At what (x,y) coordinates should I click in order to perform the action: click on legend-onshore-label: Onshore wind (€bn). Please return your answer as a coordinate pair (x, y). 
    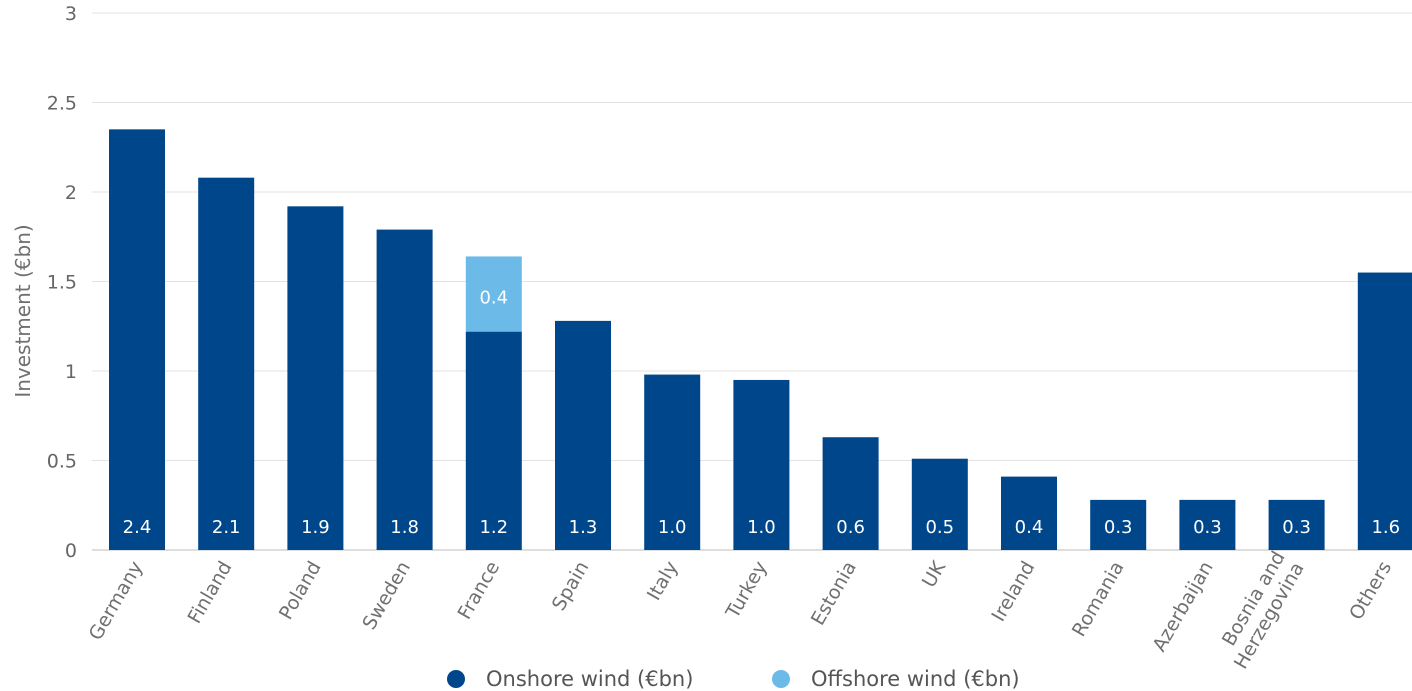
    Looking at the image, I should click on (589, 679).